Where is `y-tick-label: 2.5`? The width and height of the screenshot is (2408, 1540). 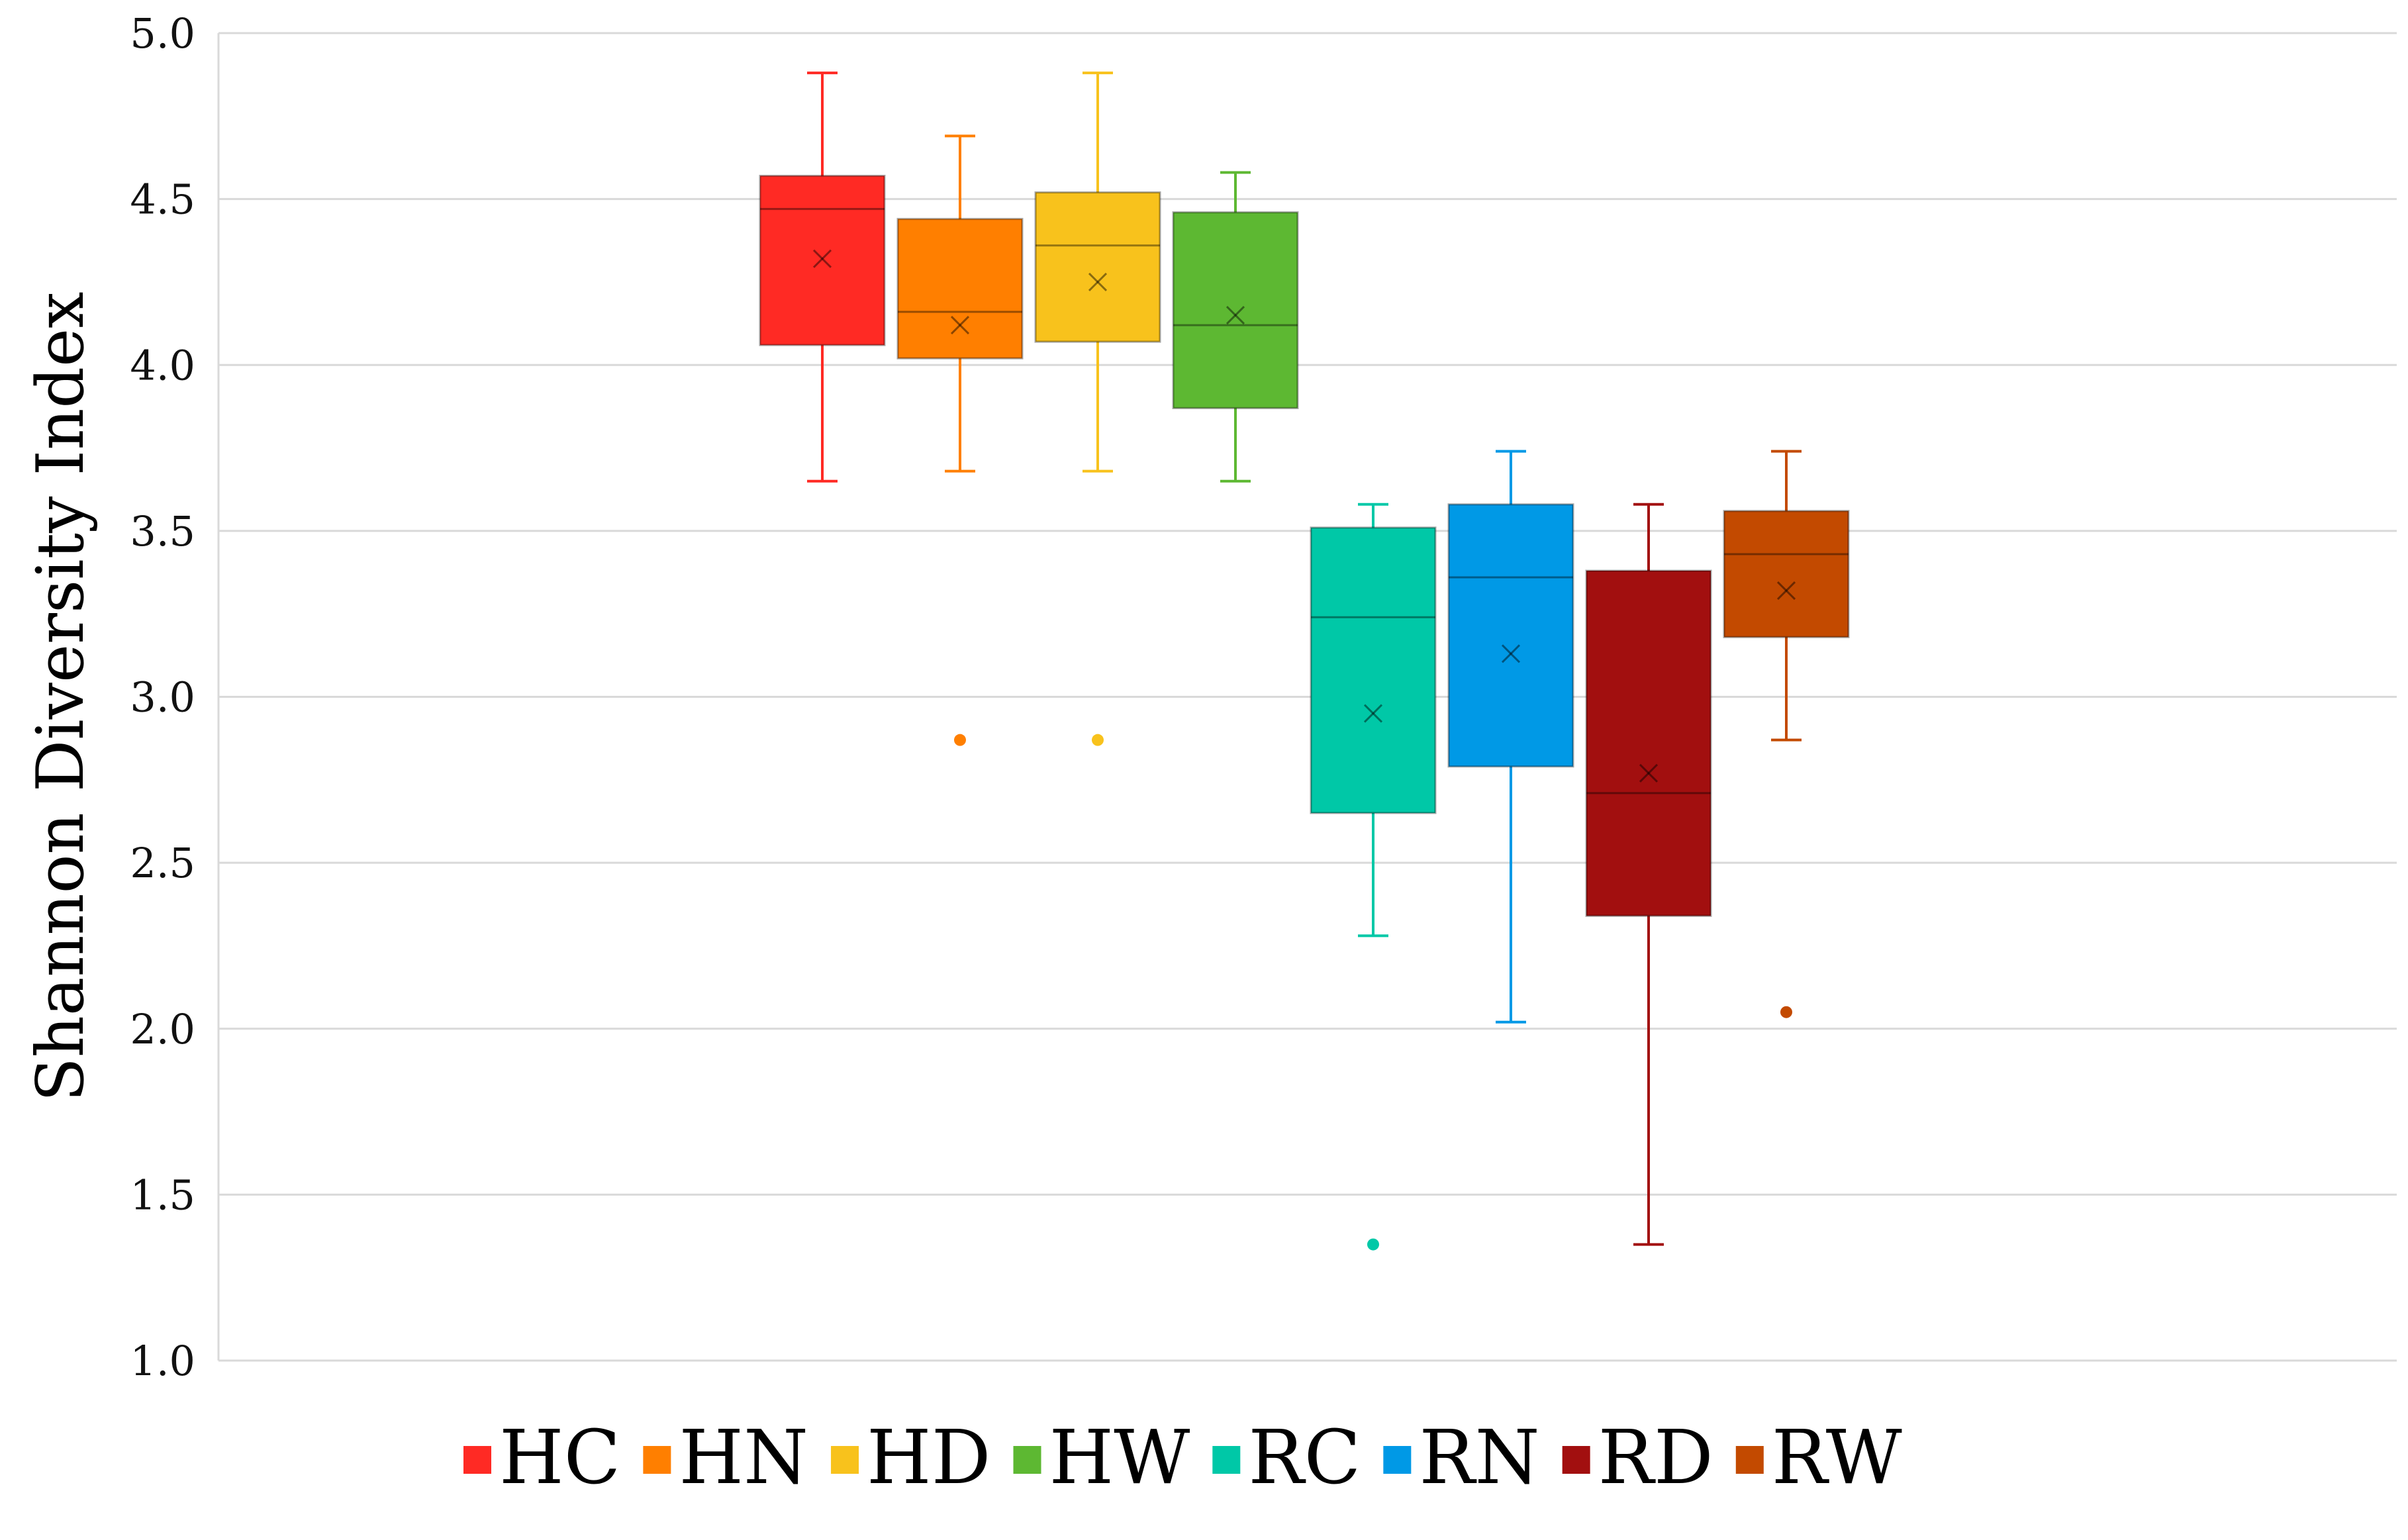
y-tick-label: 2.5 is located at coordinates (162, 863).